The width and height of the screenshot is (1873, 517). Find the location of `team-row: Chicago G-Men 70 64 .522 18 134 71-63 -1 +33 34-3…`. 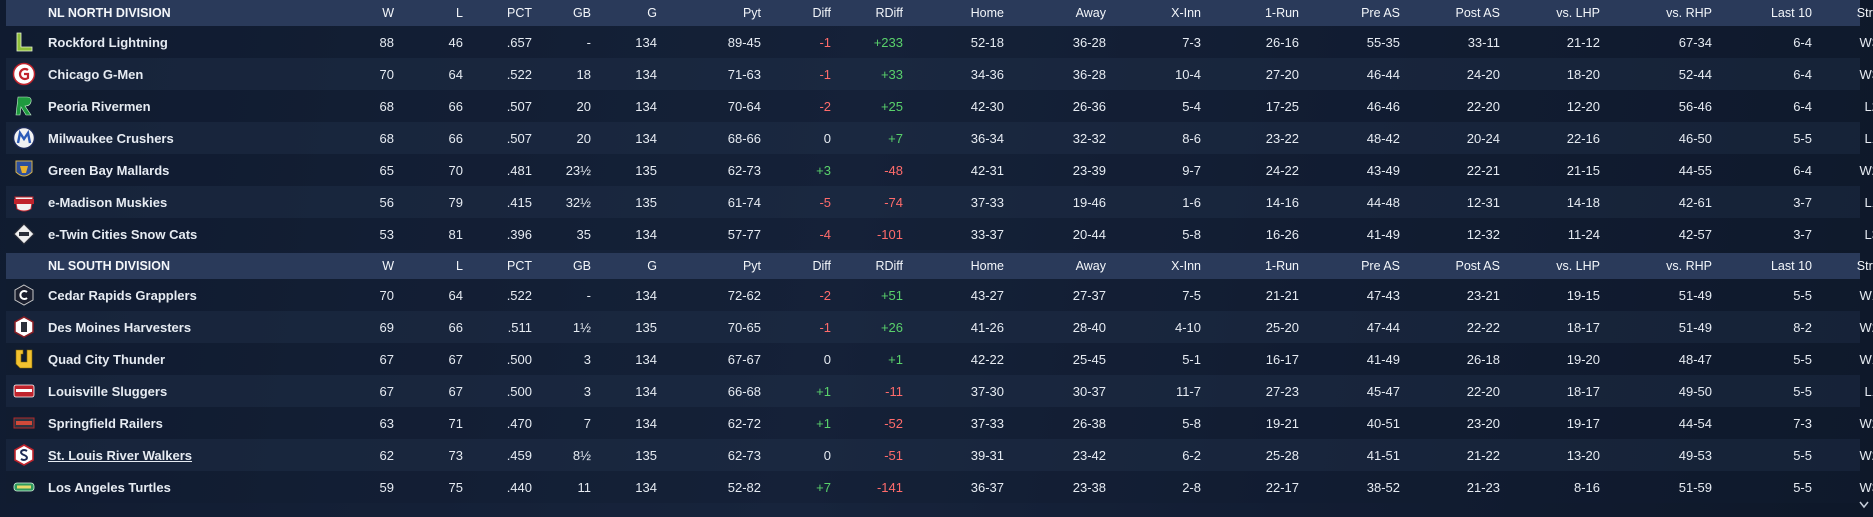

team-row: Chicago G-Men 70 64 .522 18 134 71-63 -1 +33 34-3… is located at coordinates (939, 74).